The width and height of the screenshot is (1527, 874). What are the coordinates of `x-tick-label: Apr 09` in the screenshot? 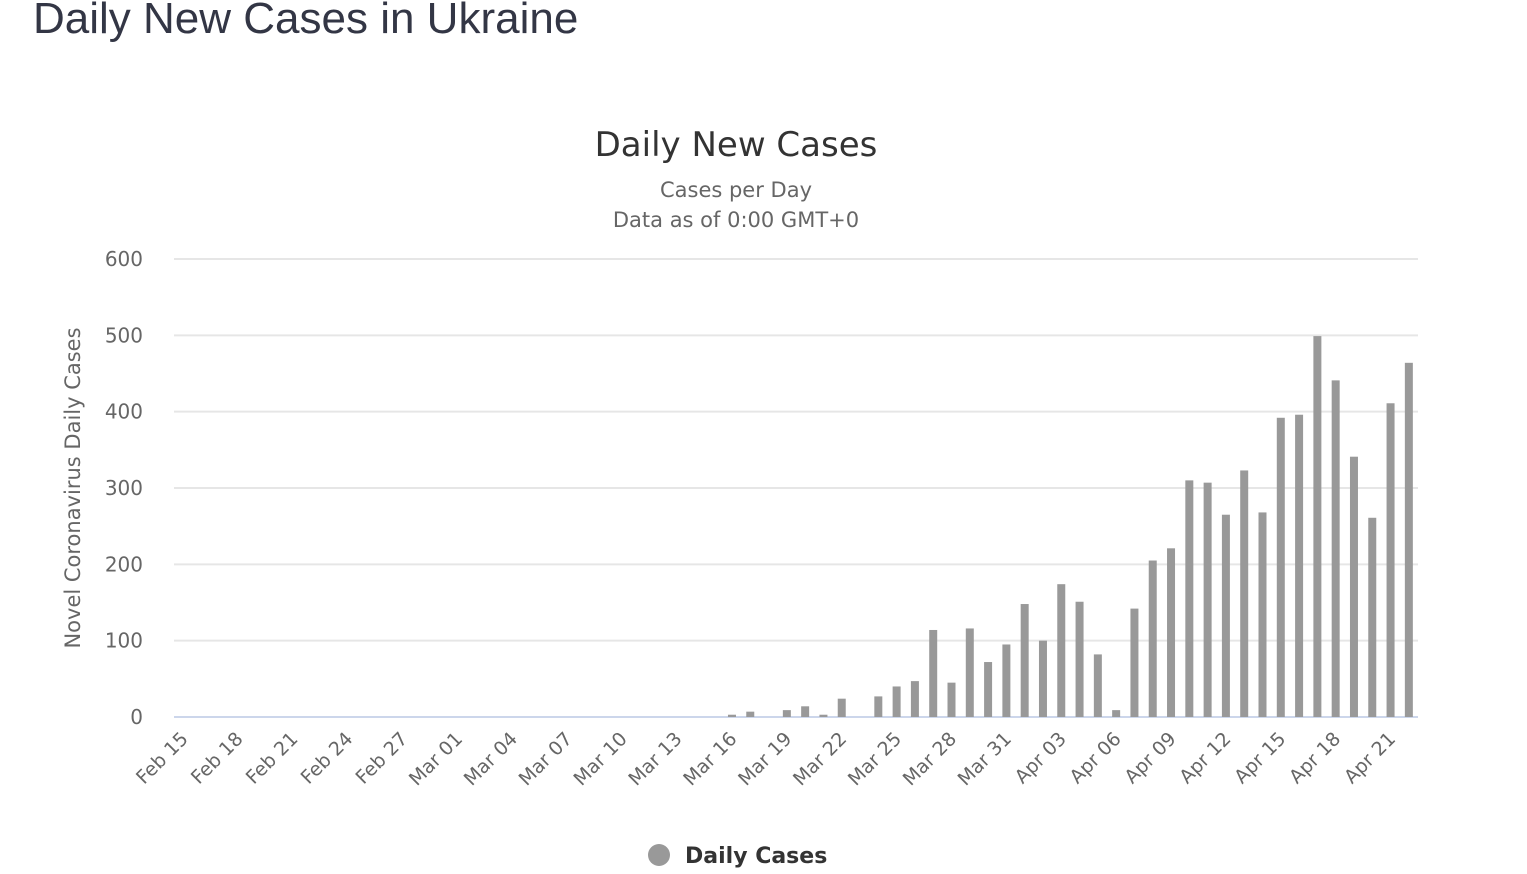 It's located at (1150, 758).